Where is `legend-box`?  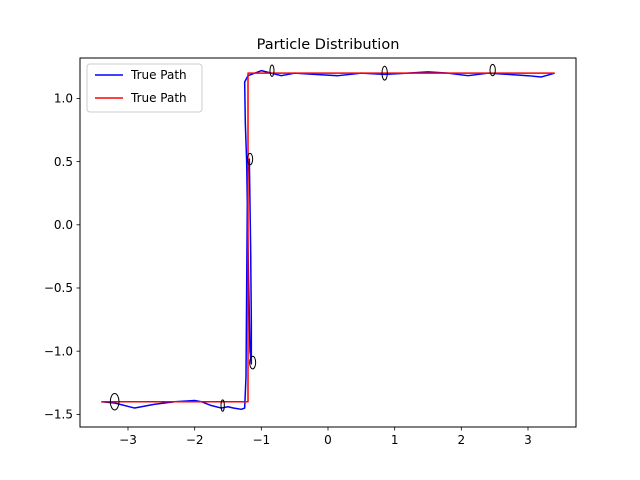
legend-box is located at coordinates (144, 88).